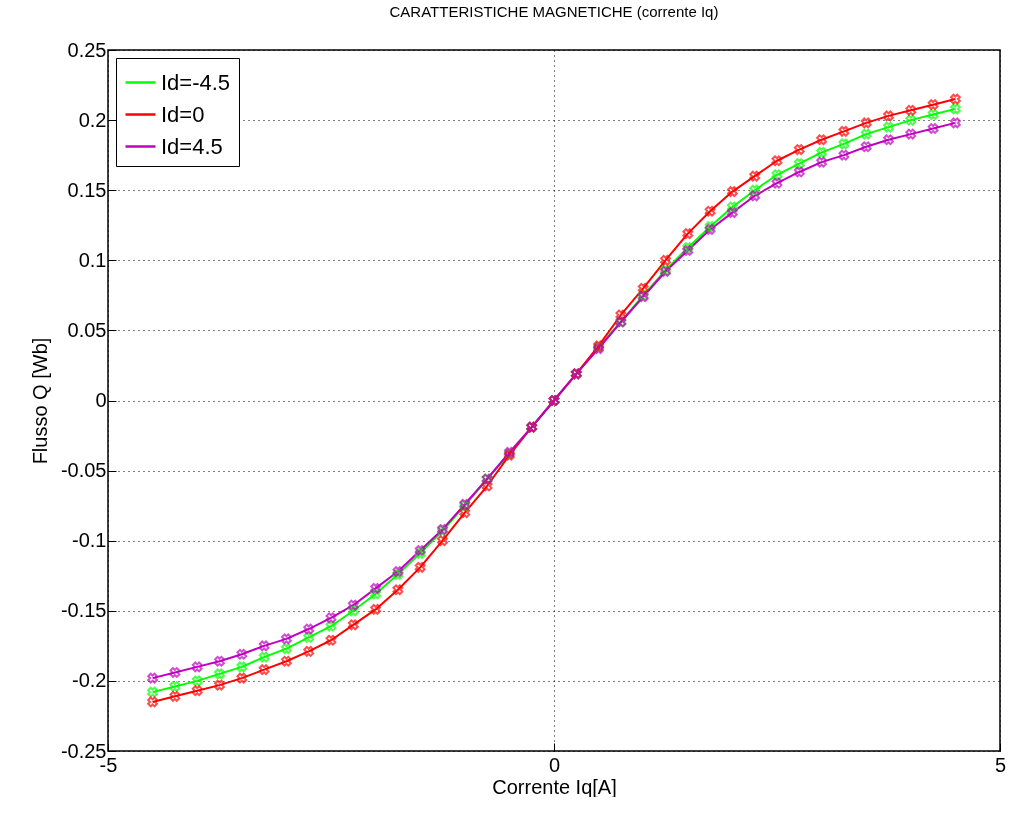 The height and width of the screenshot is (818, 1015). I want to click on y-tick-label: -0.05, so click(83, 470).